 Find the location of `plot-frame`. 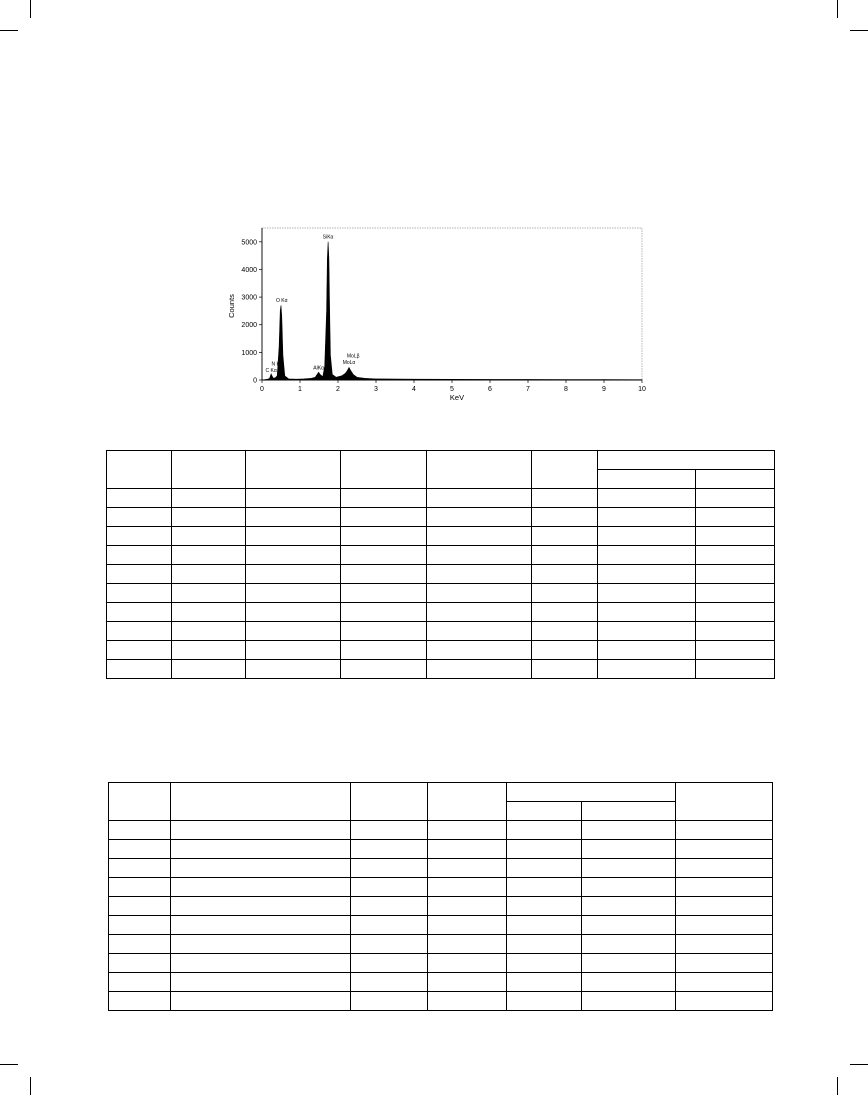

plot-frame is located at coordinates (452, 304).